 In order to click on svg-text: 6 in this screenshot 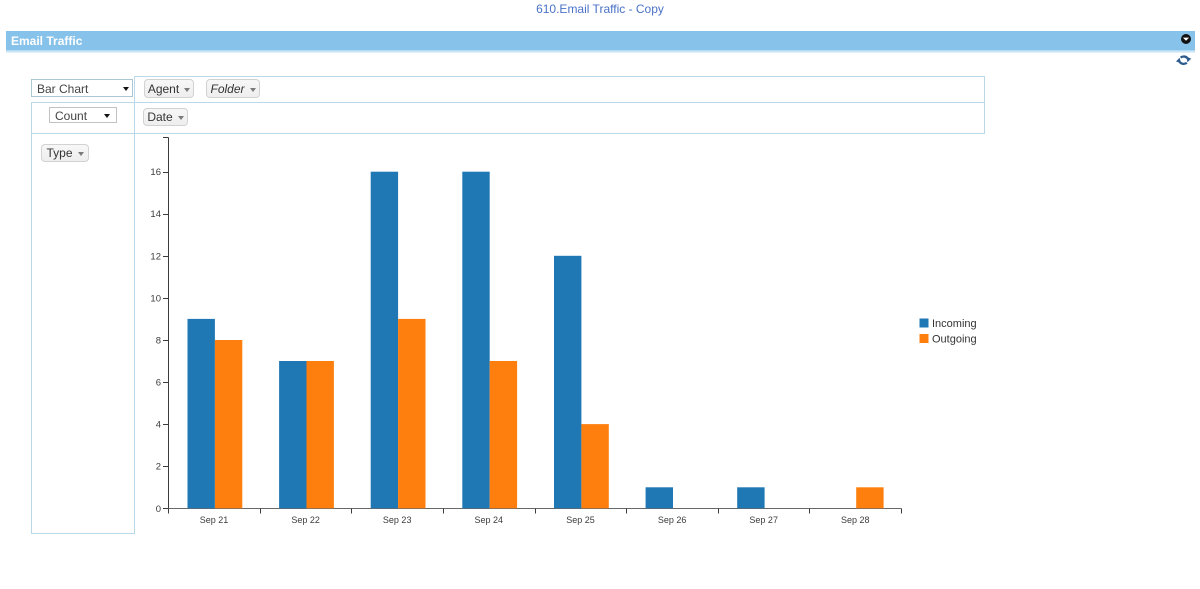, I will do `click(158, 383)`.